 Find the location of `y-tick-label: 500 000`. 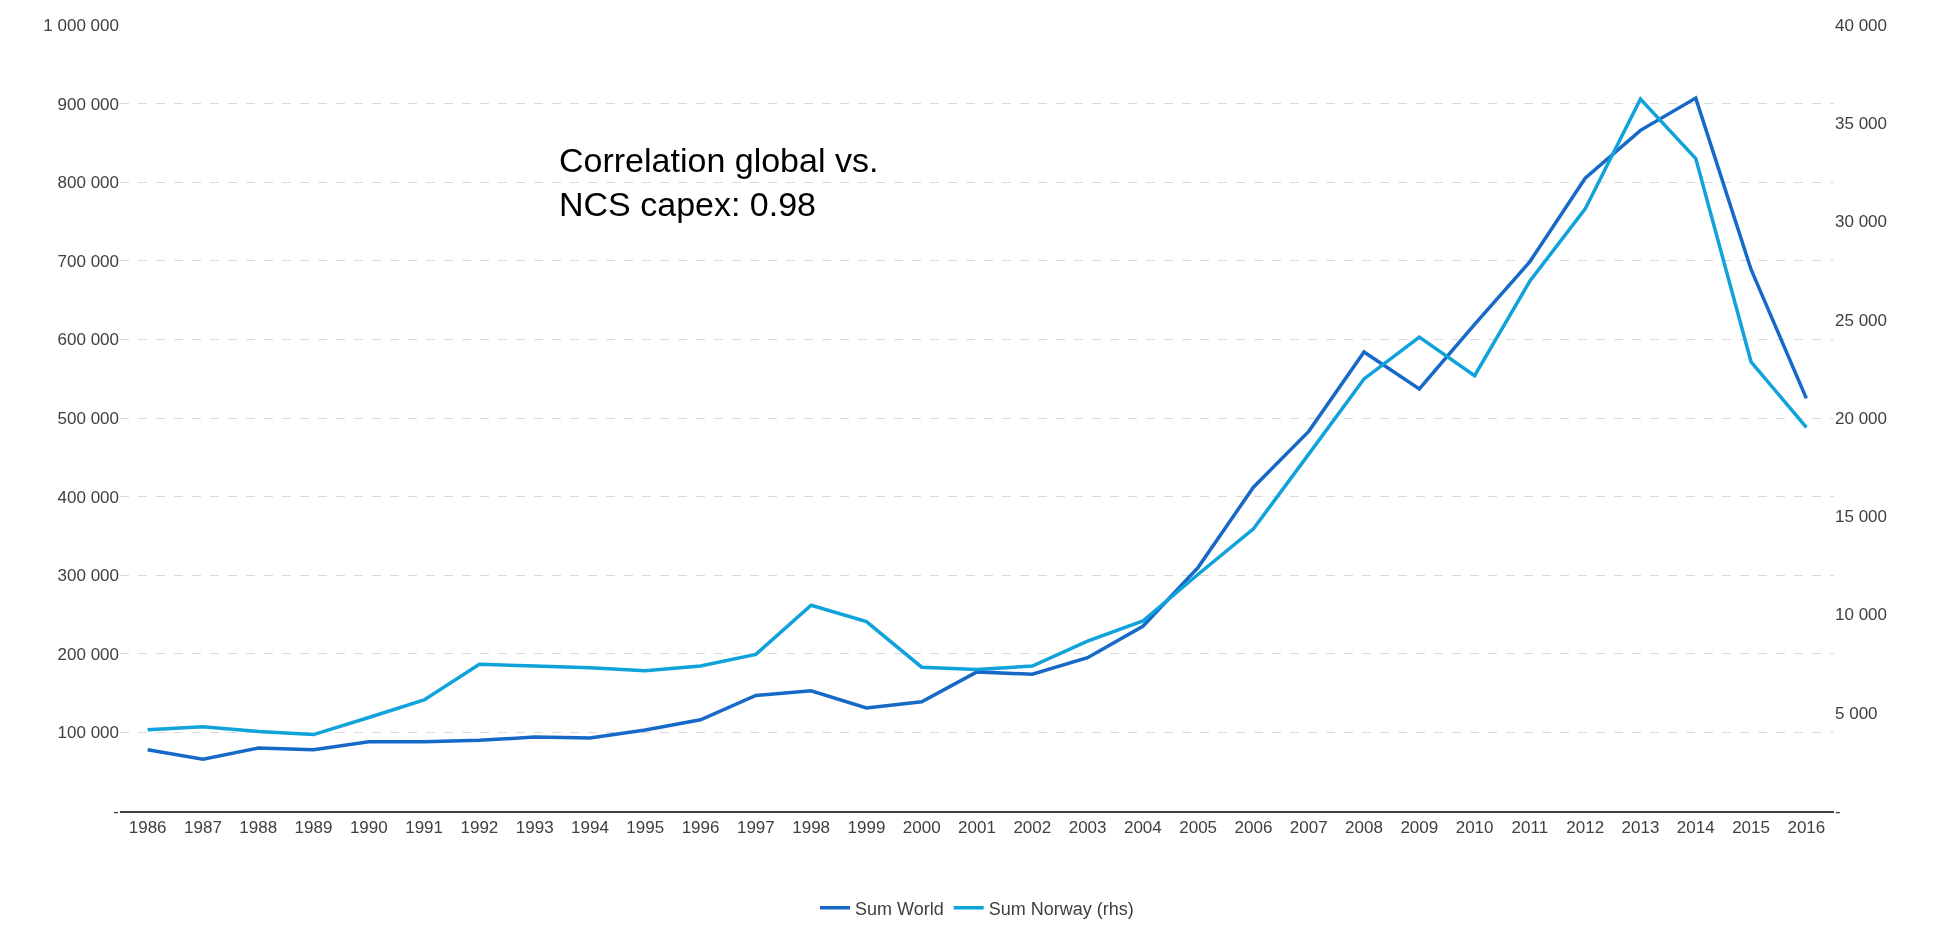

y-tick-label: 500 000 is located at coordinates (88, 418).